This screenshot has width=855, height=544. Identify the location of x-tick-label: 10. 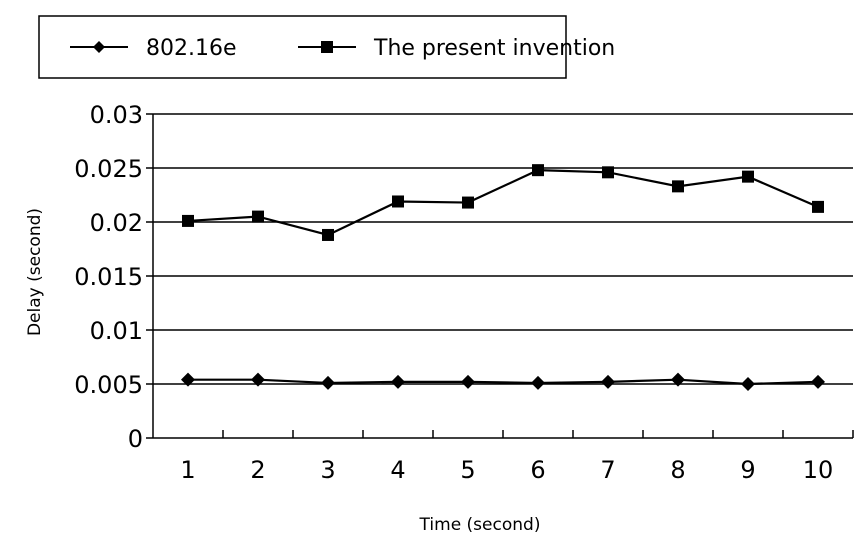
(818, 470).